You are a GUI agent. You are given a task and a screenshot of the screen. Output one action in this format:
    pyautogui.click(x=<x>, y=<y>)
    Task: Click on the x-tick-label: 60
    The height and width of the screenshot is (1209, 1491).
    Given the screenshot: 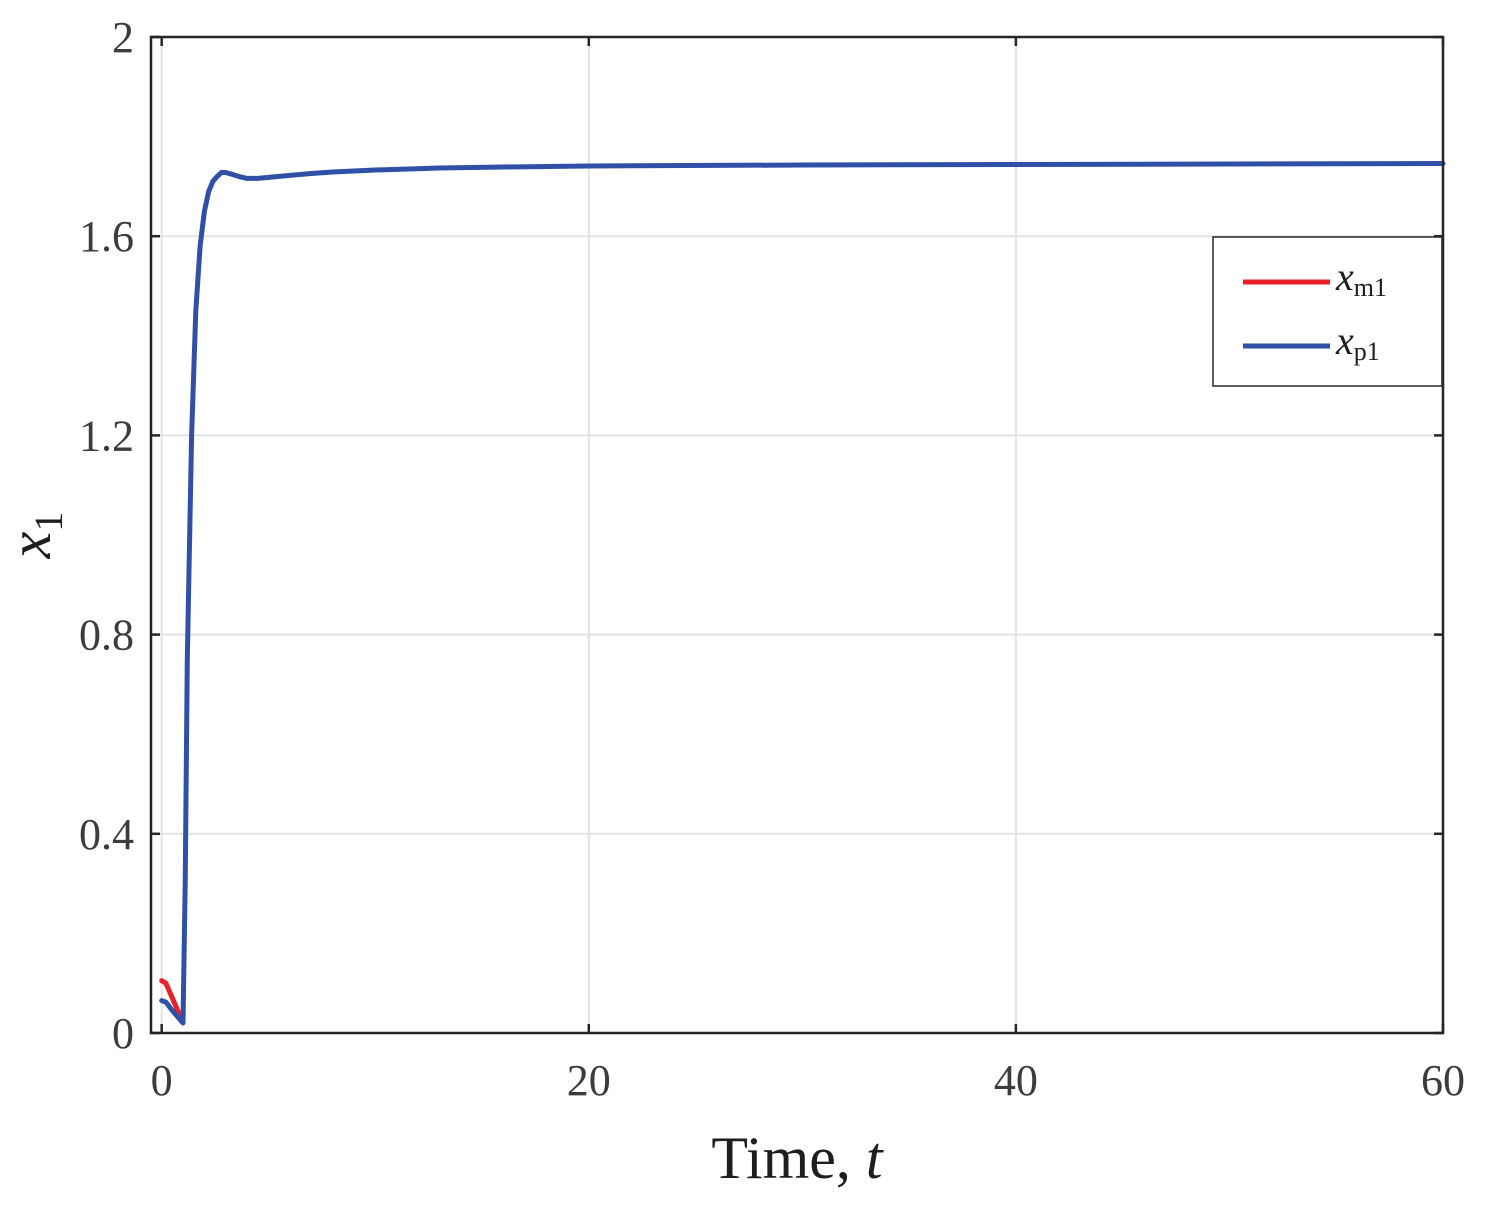 What is the action you would take?
    pyautogui.click(x=1443, y=1080)
    